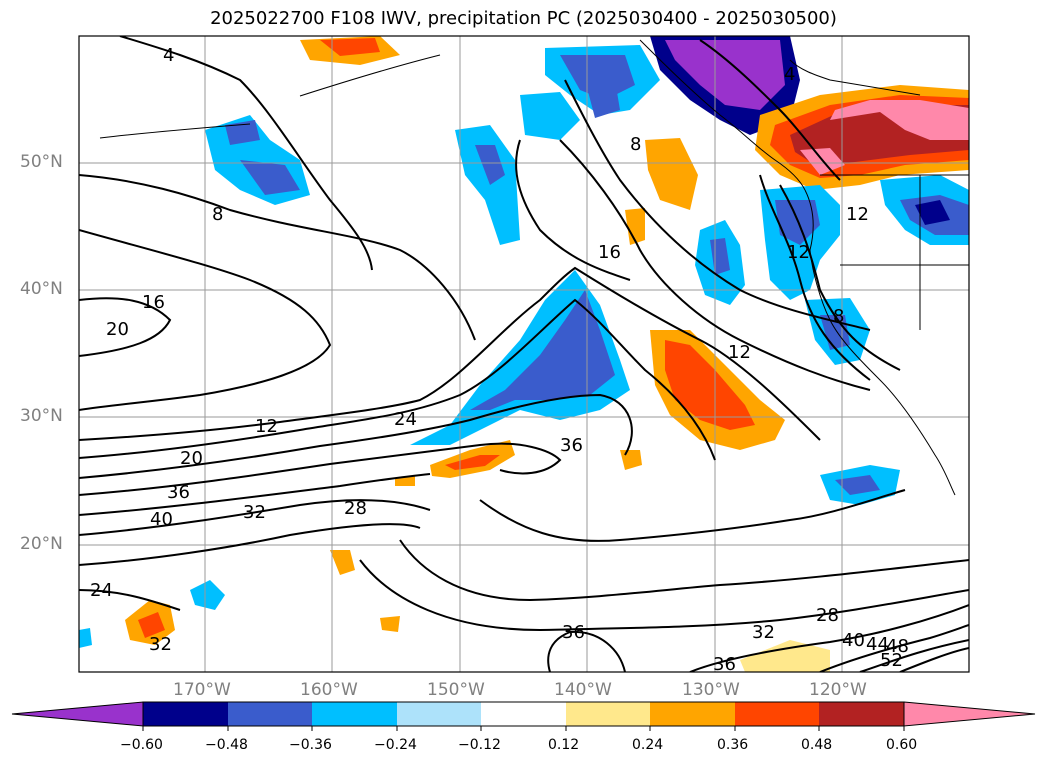  What do you see at coordinates (838, 690) in the screenshot?
I see `lon-label-120w: 120°W` at bounding box center [838, 690].